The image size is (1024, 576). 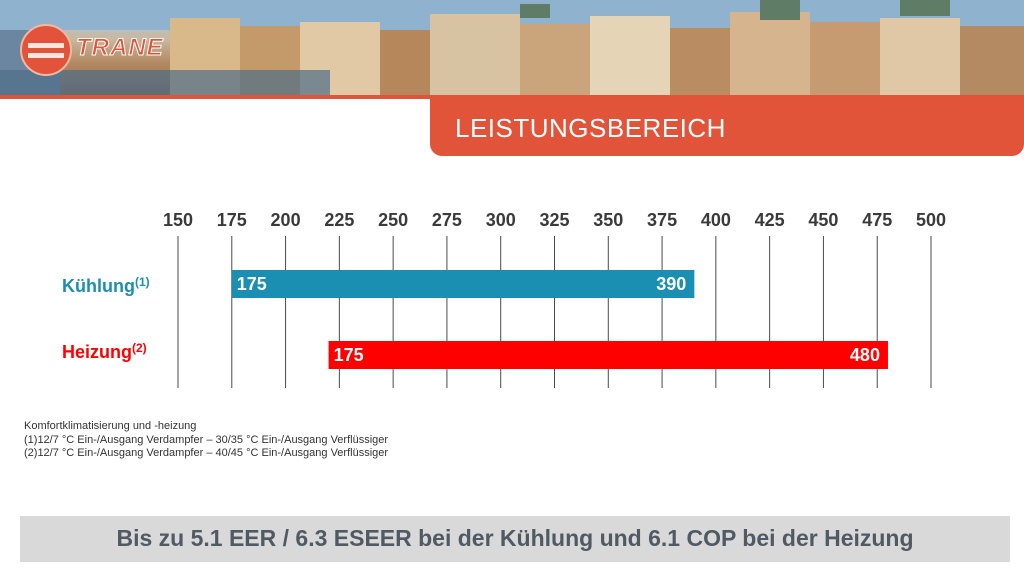 I want to click on x-tick-label: 300, so click(x=501, y=220).